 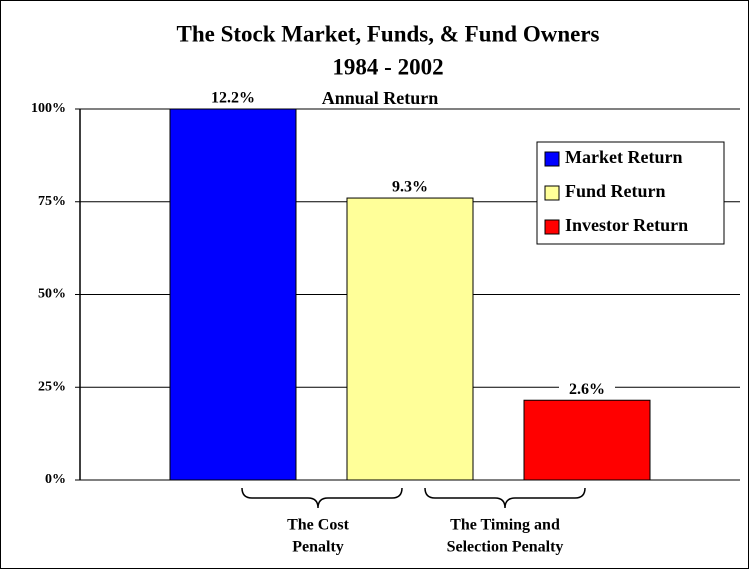 What do you see at coordinates (505, 547) in the screenshot?
I see `annotation: Selection Penalty` at bounding box center [505, 547].